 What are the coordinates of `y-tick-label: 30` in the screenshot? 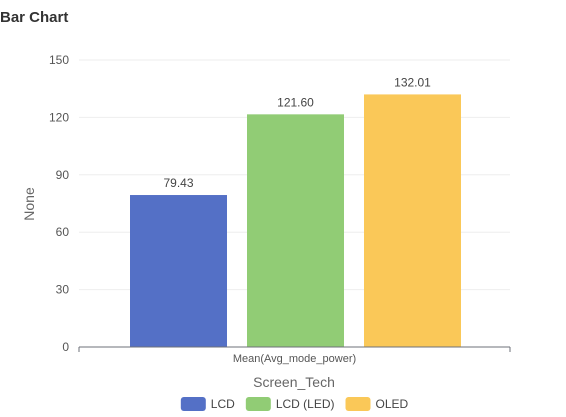 It's located at (63, 290).